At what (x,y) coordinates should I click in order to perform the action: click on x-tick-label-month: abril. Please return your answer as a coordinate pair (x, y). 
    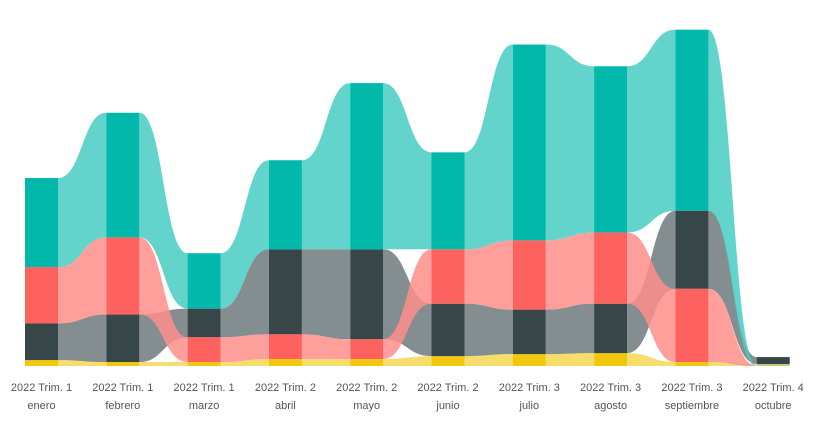
    Looking at the image, I should click on (285, 406).